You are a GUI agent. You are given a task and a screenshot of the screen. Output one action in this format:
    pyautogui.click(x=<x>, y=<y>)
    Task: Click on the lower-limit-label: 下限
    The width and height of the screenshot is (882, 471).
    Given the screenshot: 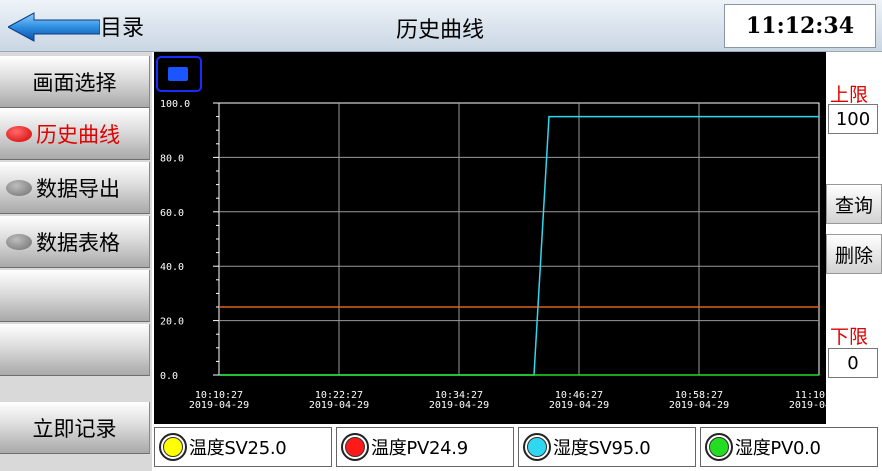 What is the action you would take?
    pyautogui.click(x=849, y=337)
    